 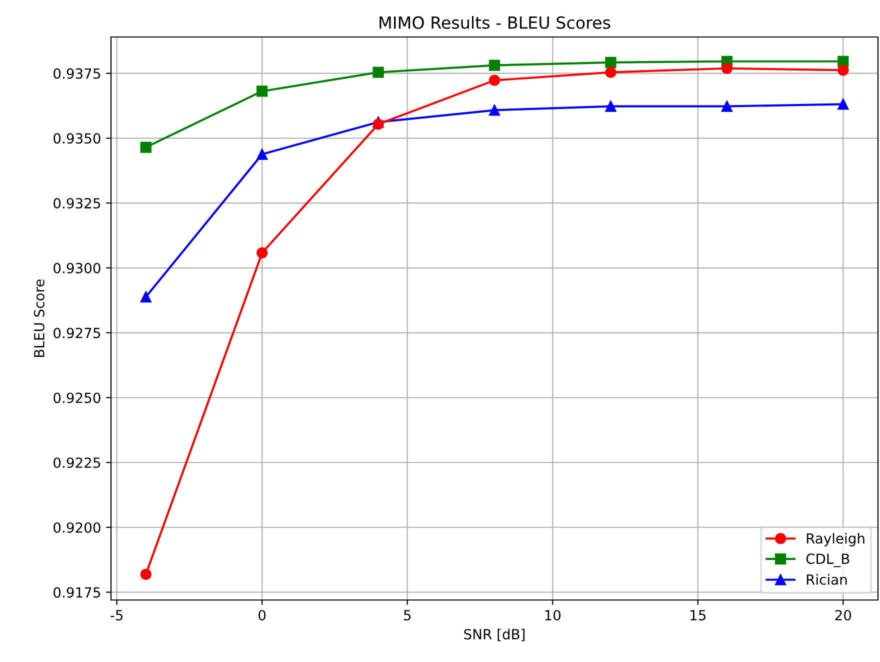 I want to click on legend-label: CDL_B, so click(x=828, y=561).